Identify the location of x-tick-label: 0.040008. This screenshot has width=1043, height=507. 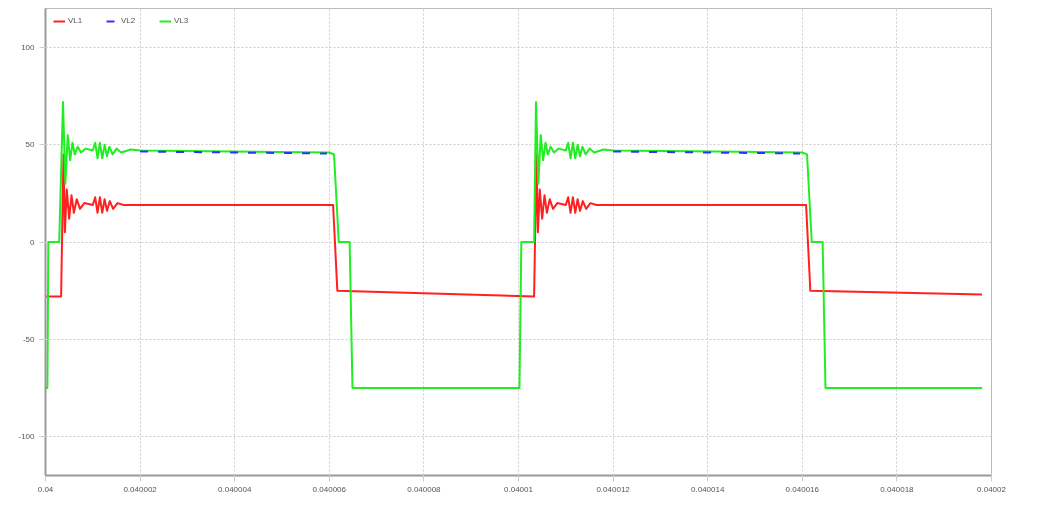
(424, 489).